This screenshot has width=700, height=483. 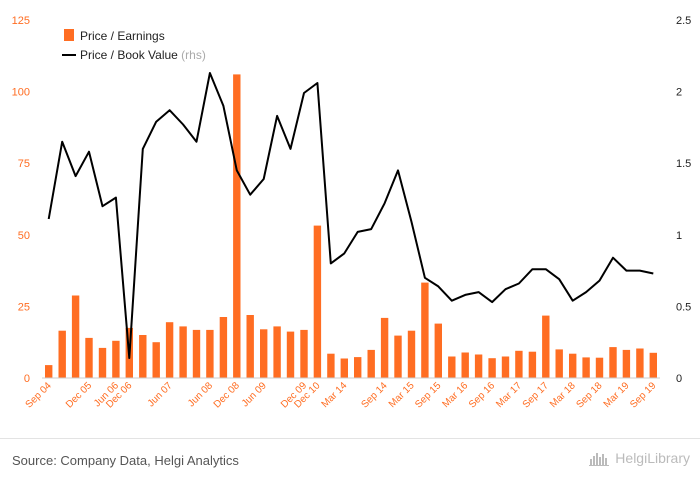 I want to click on library-icon, so click(x=599, y=459).